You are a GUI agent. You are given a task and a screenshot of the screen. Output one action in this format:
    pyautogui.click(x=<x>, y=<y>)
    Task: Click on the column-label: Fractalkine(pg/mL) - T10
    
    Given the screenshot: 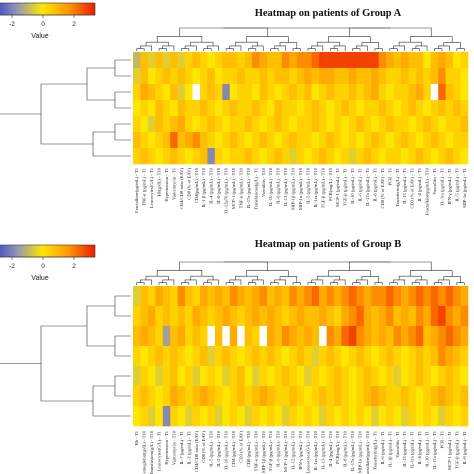 What is the action you would take?
    pyautogui.click(x=427, y=191)
    